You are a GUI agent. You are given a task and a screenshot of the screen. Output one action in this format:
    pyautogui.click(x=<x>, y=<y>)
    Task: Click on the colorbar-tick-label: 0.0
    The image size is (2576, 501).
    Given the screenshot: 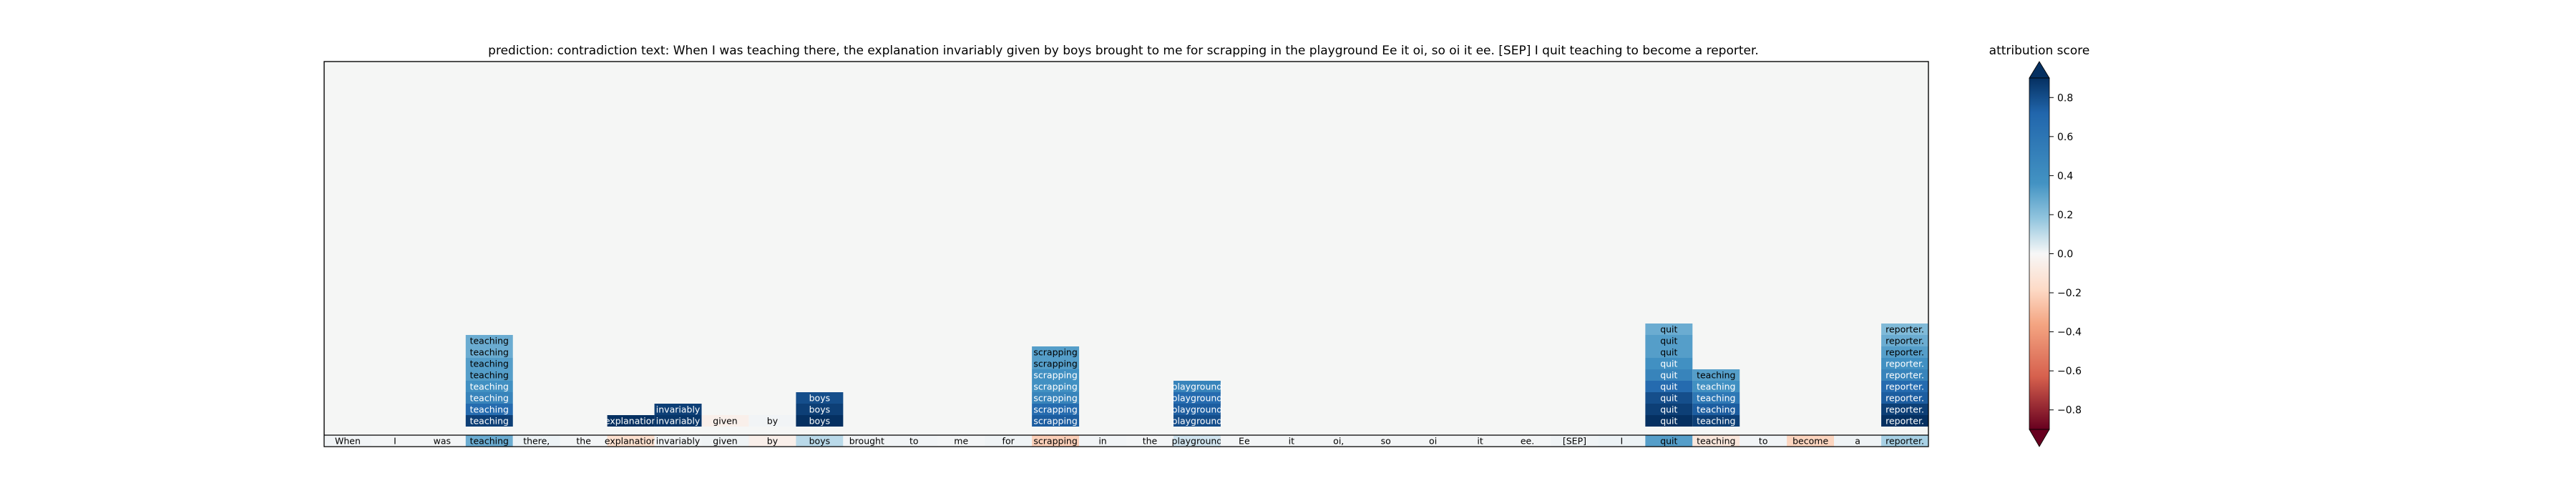 What is the action you would take?
    pyautogui.click(x=2065, y=255)
    